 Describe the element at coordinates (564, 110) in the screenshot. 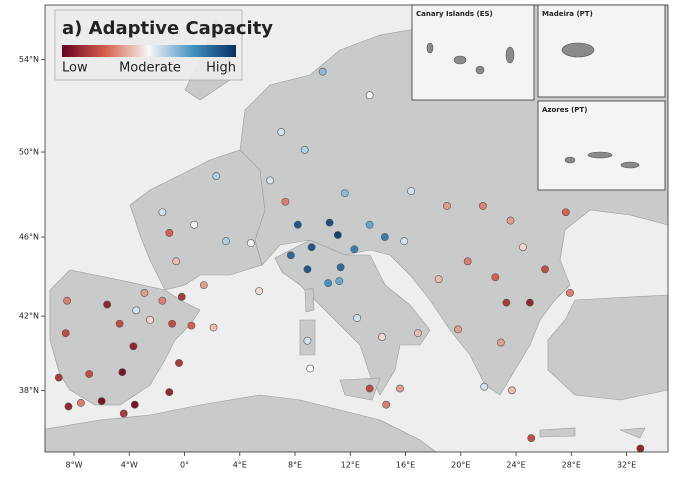

I see `inset-title: Azores (PT)` at that location.